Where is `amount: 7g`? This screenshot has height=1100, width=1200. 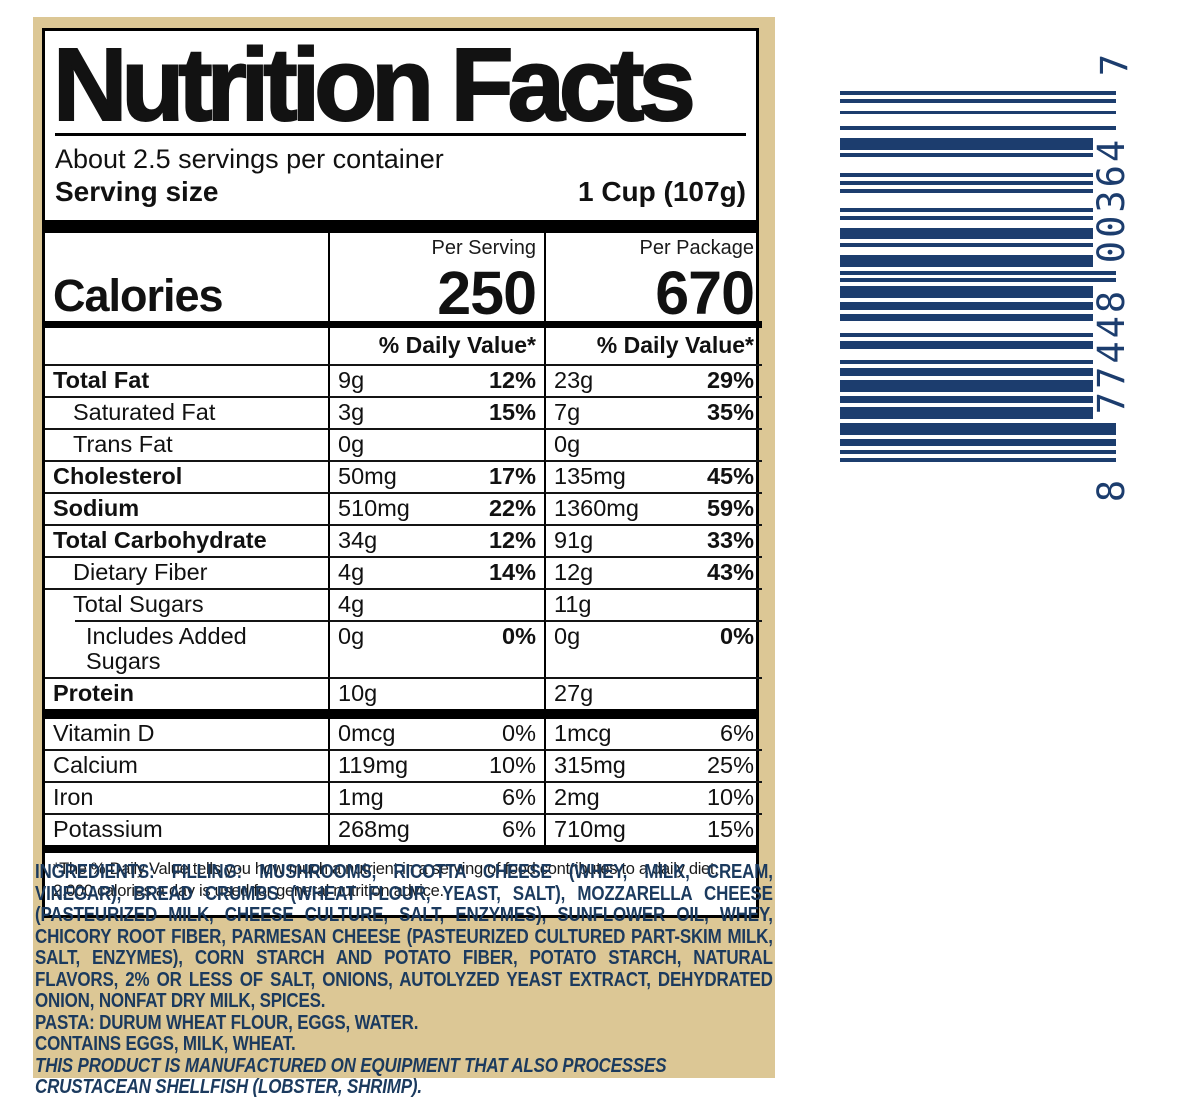 amount: 7g is located at coordinates (567, 412).